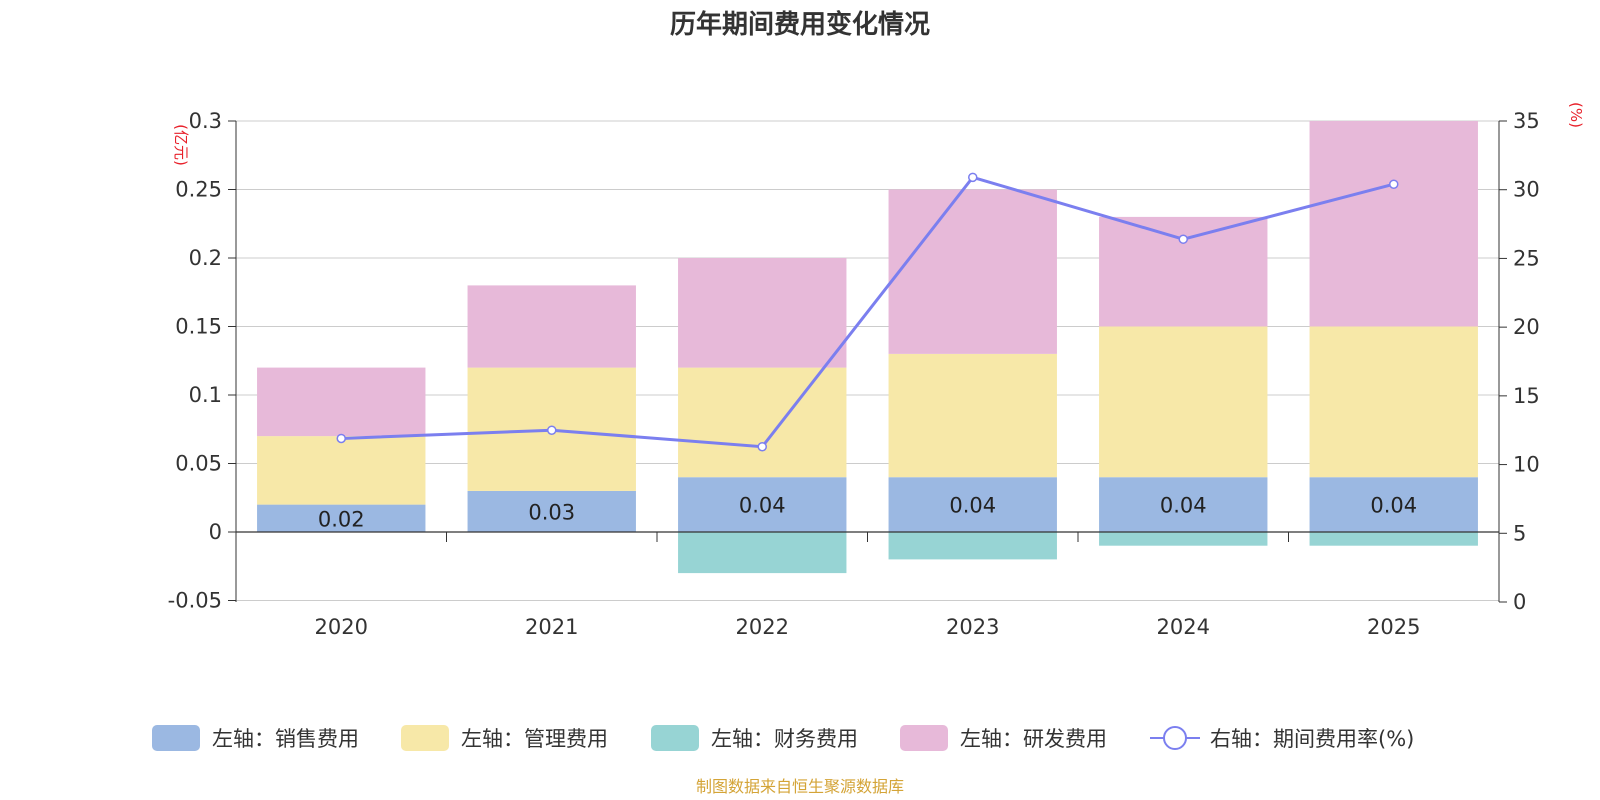 The height and width of the screenshot is (800, 1600). Describe the element at coordinates (215, 532) in the screenshot. I see `left-tick-label: 0` at that location.